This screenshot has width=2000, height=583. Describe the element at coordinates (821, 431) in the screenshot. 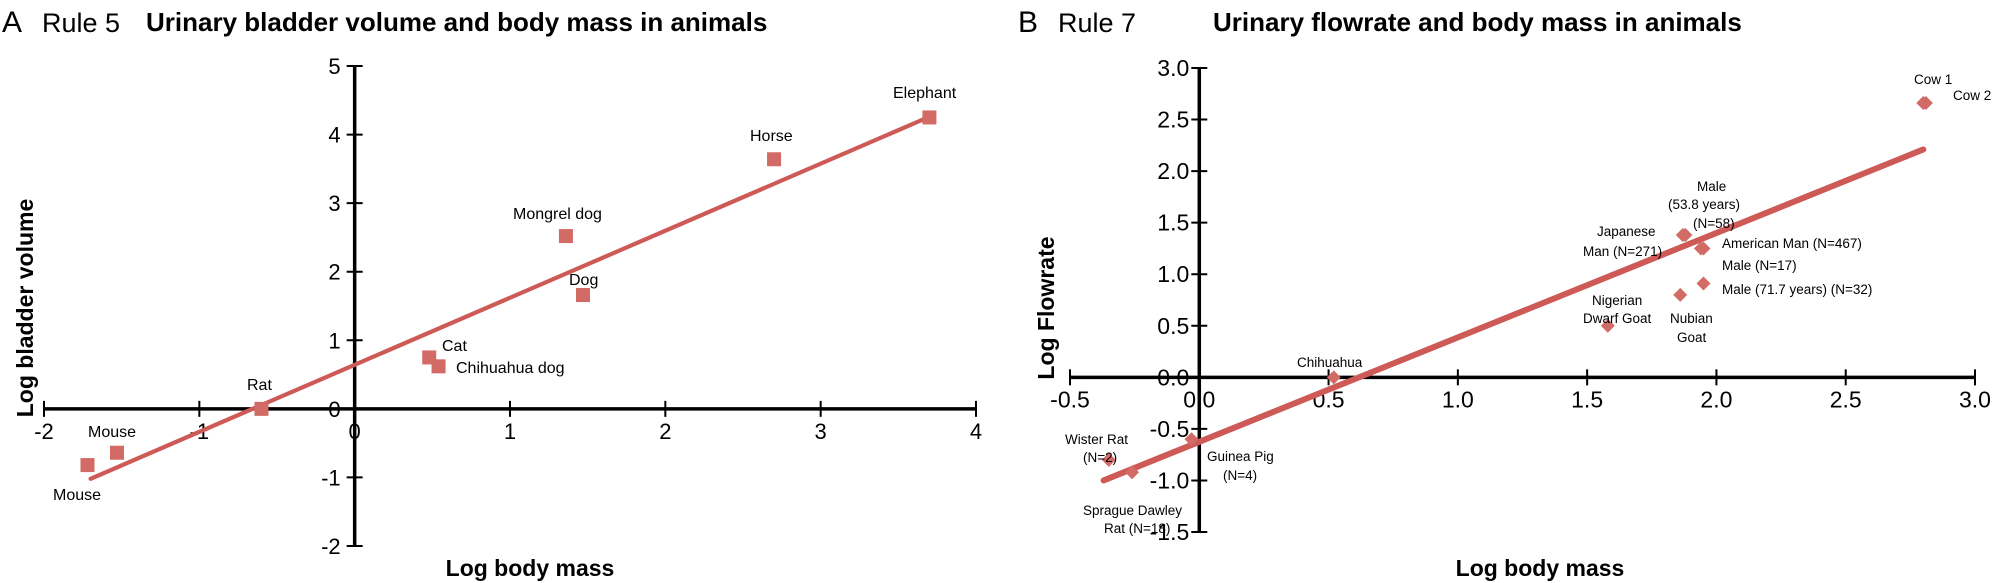

I see `x-tick-label: 3` at that location.